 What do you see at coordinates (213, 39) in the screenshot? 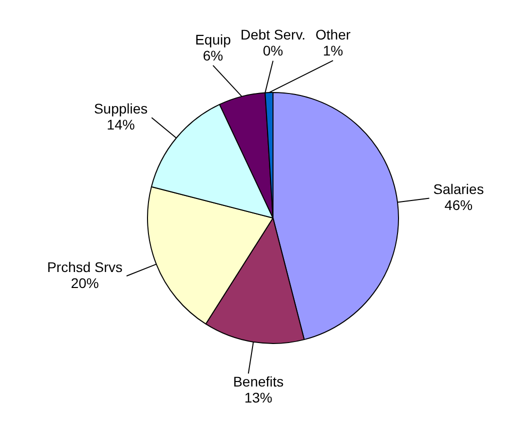
I see `slice-label: Equip` at bounding box center [213, 39].